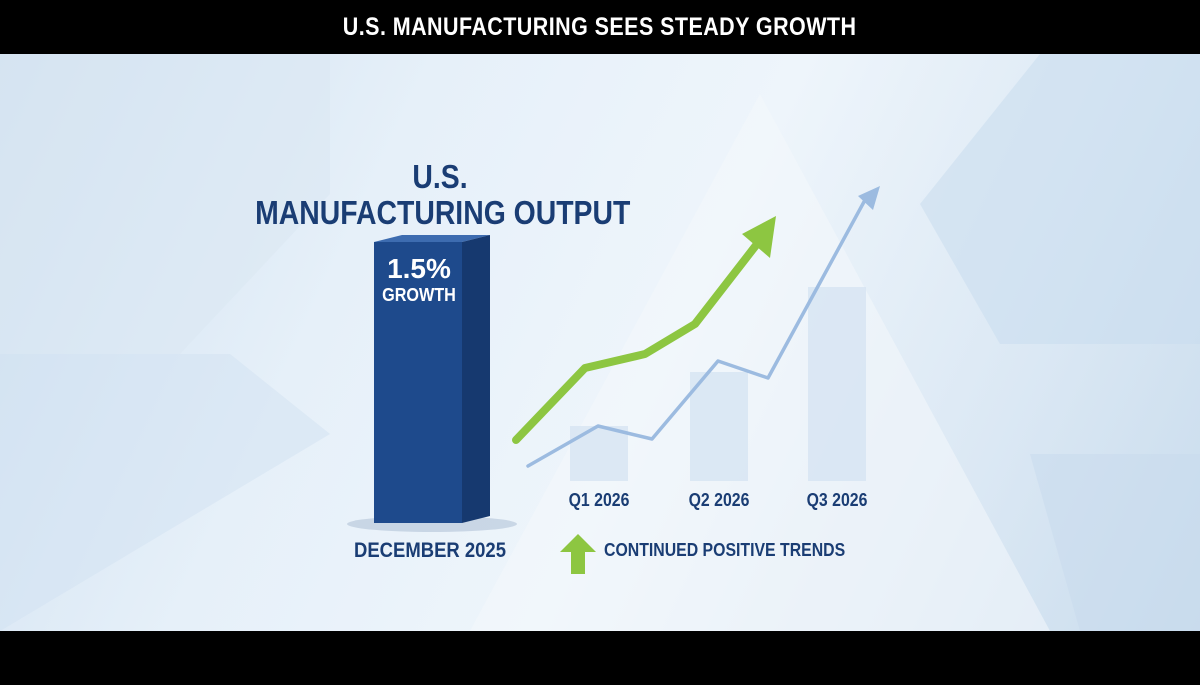  What do you see at coordinates (837, 384) in the screenshot?
I see `bar-q3-2026` at bounding box center [837, 384].